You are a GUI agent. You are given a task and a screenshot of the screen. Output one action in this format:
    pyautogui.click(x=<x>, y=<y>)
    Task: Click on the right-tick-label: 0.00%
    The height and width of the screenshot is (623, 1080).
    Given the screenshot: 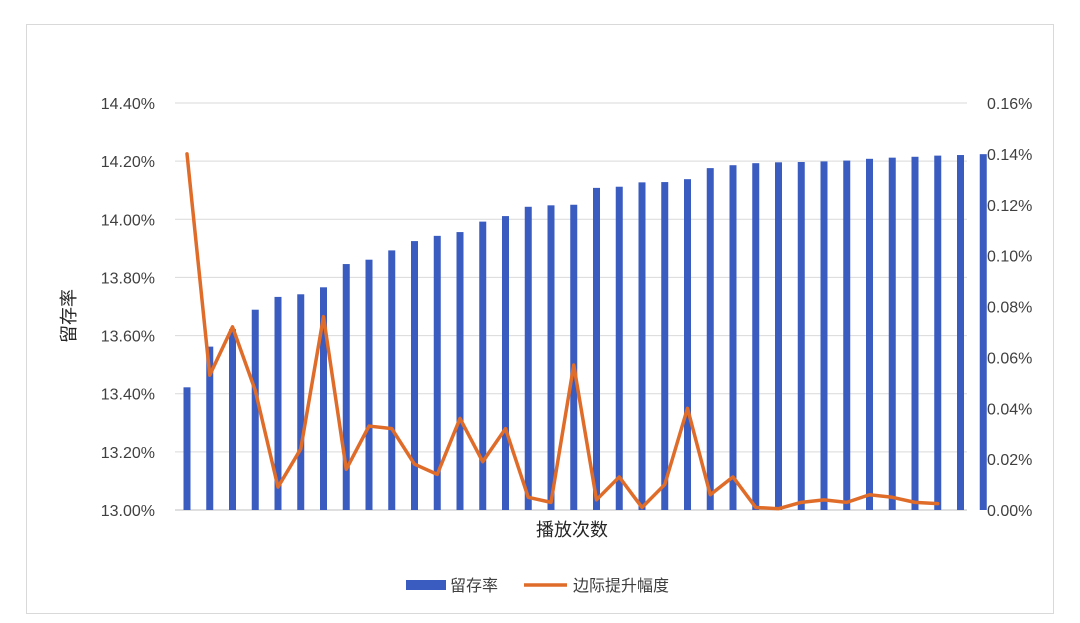 What is the action you would take?
    pyautogui.click(x=1009, y=511)
    